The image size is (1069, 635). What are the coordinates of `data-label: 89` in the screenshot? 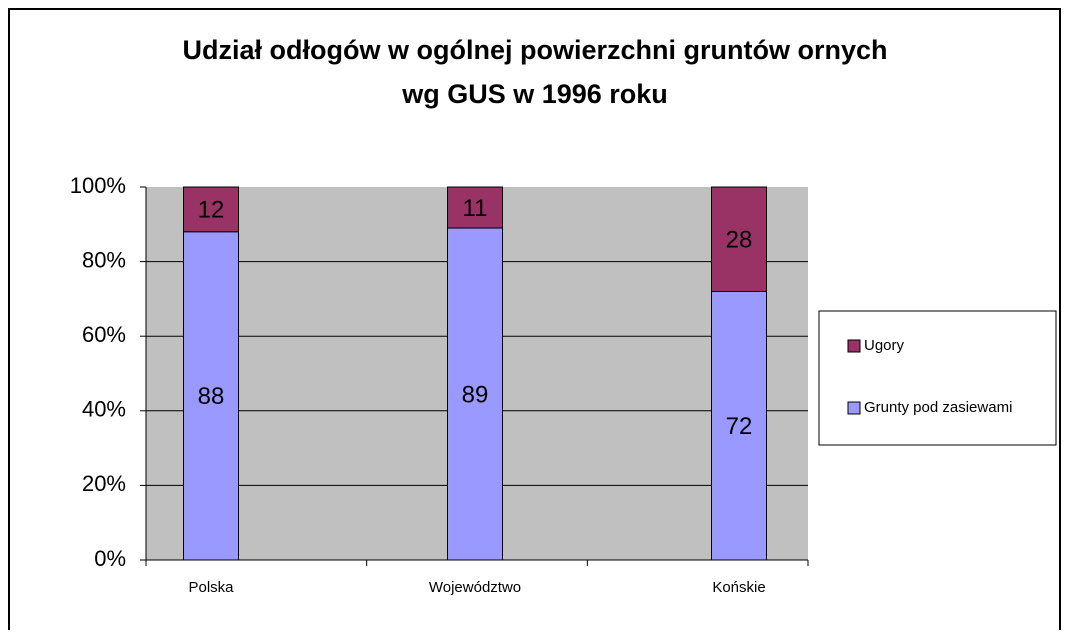 It's located at (475, 394).